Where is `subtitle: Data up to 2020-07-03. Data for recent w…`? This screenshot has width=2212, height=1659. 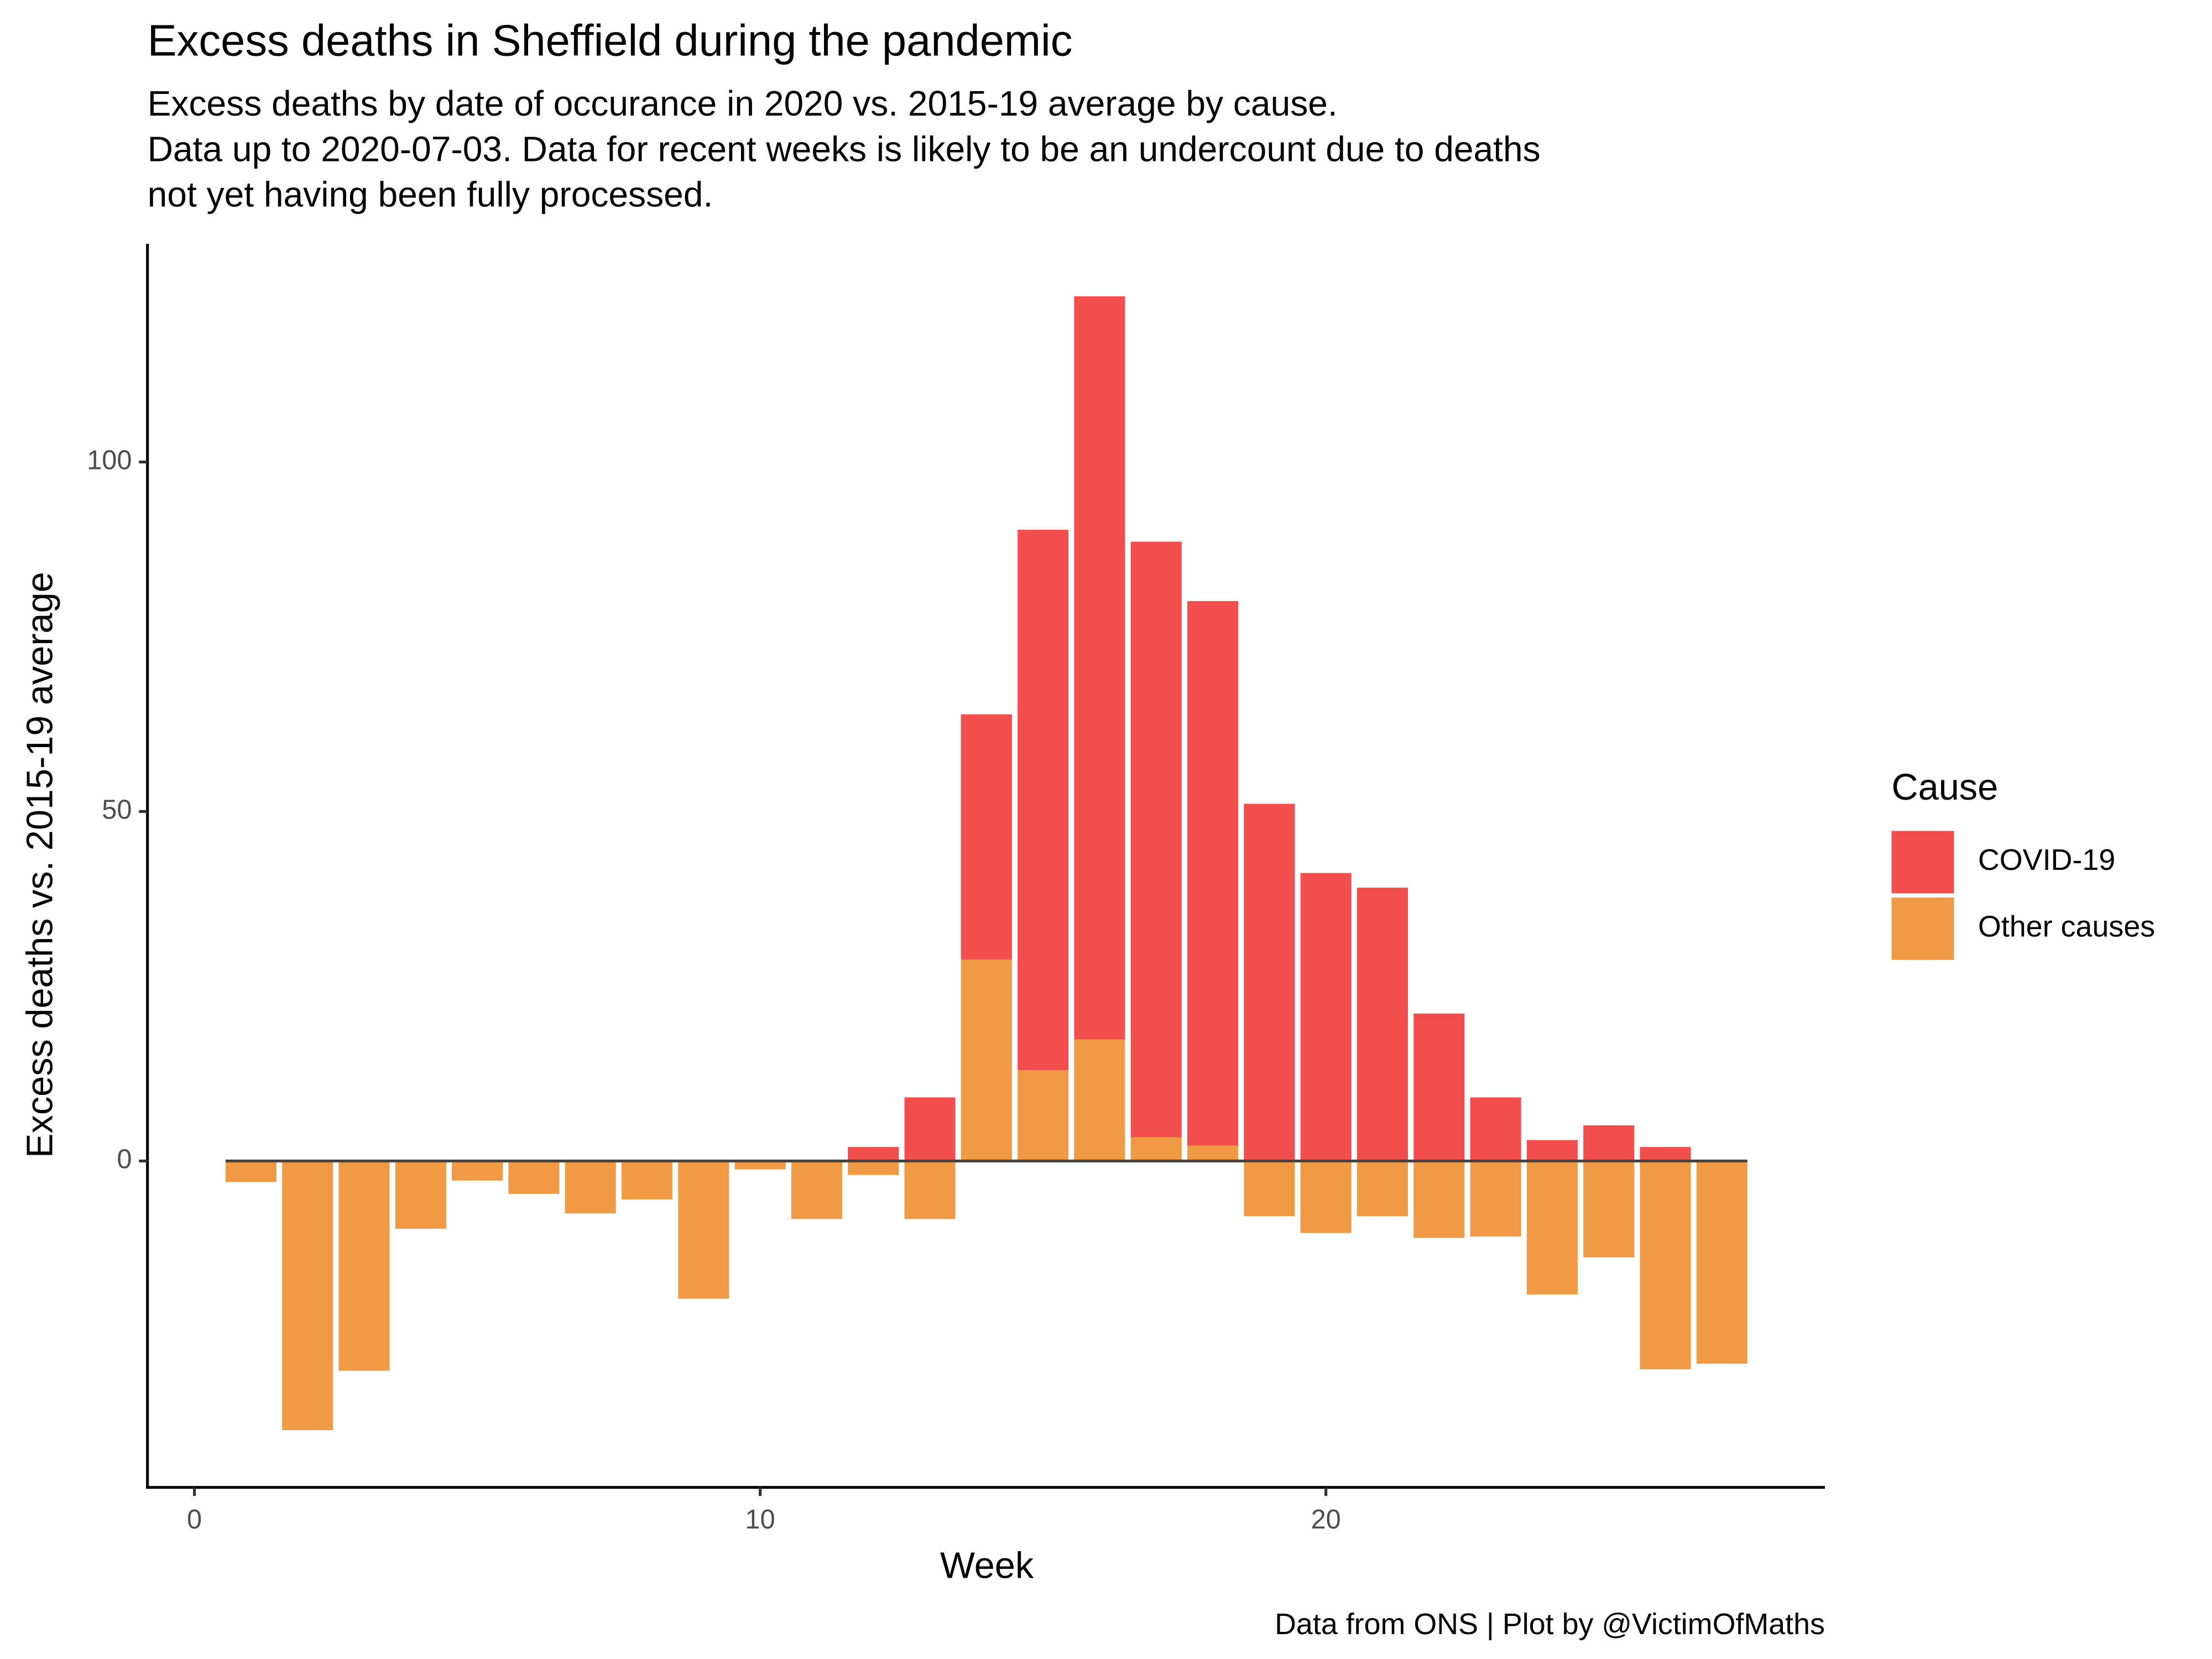
subtitle: Data up to 2020-07-03. Data for recent w… is located at coordinates (845, 149).